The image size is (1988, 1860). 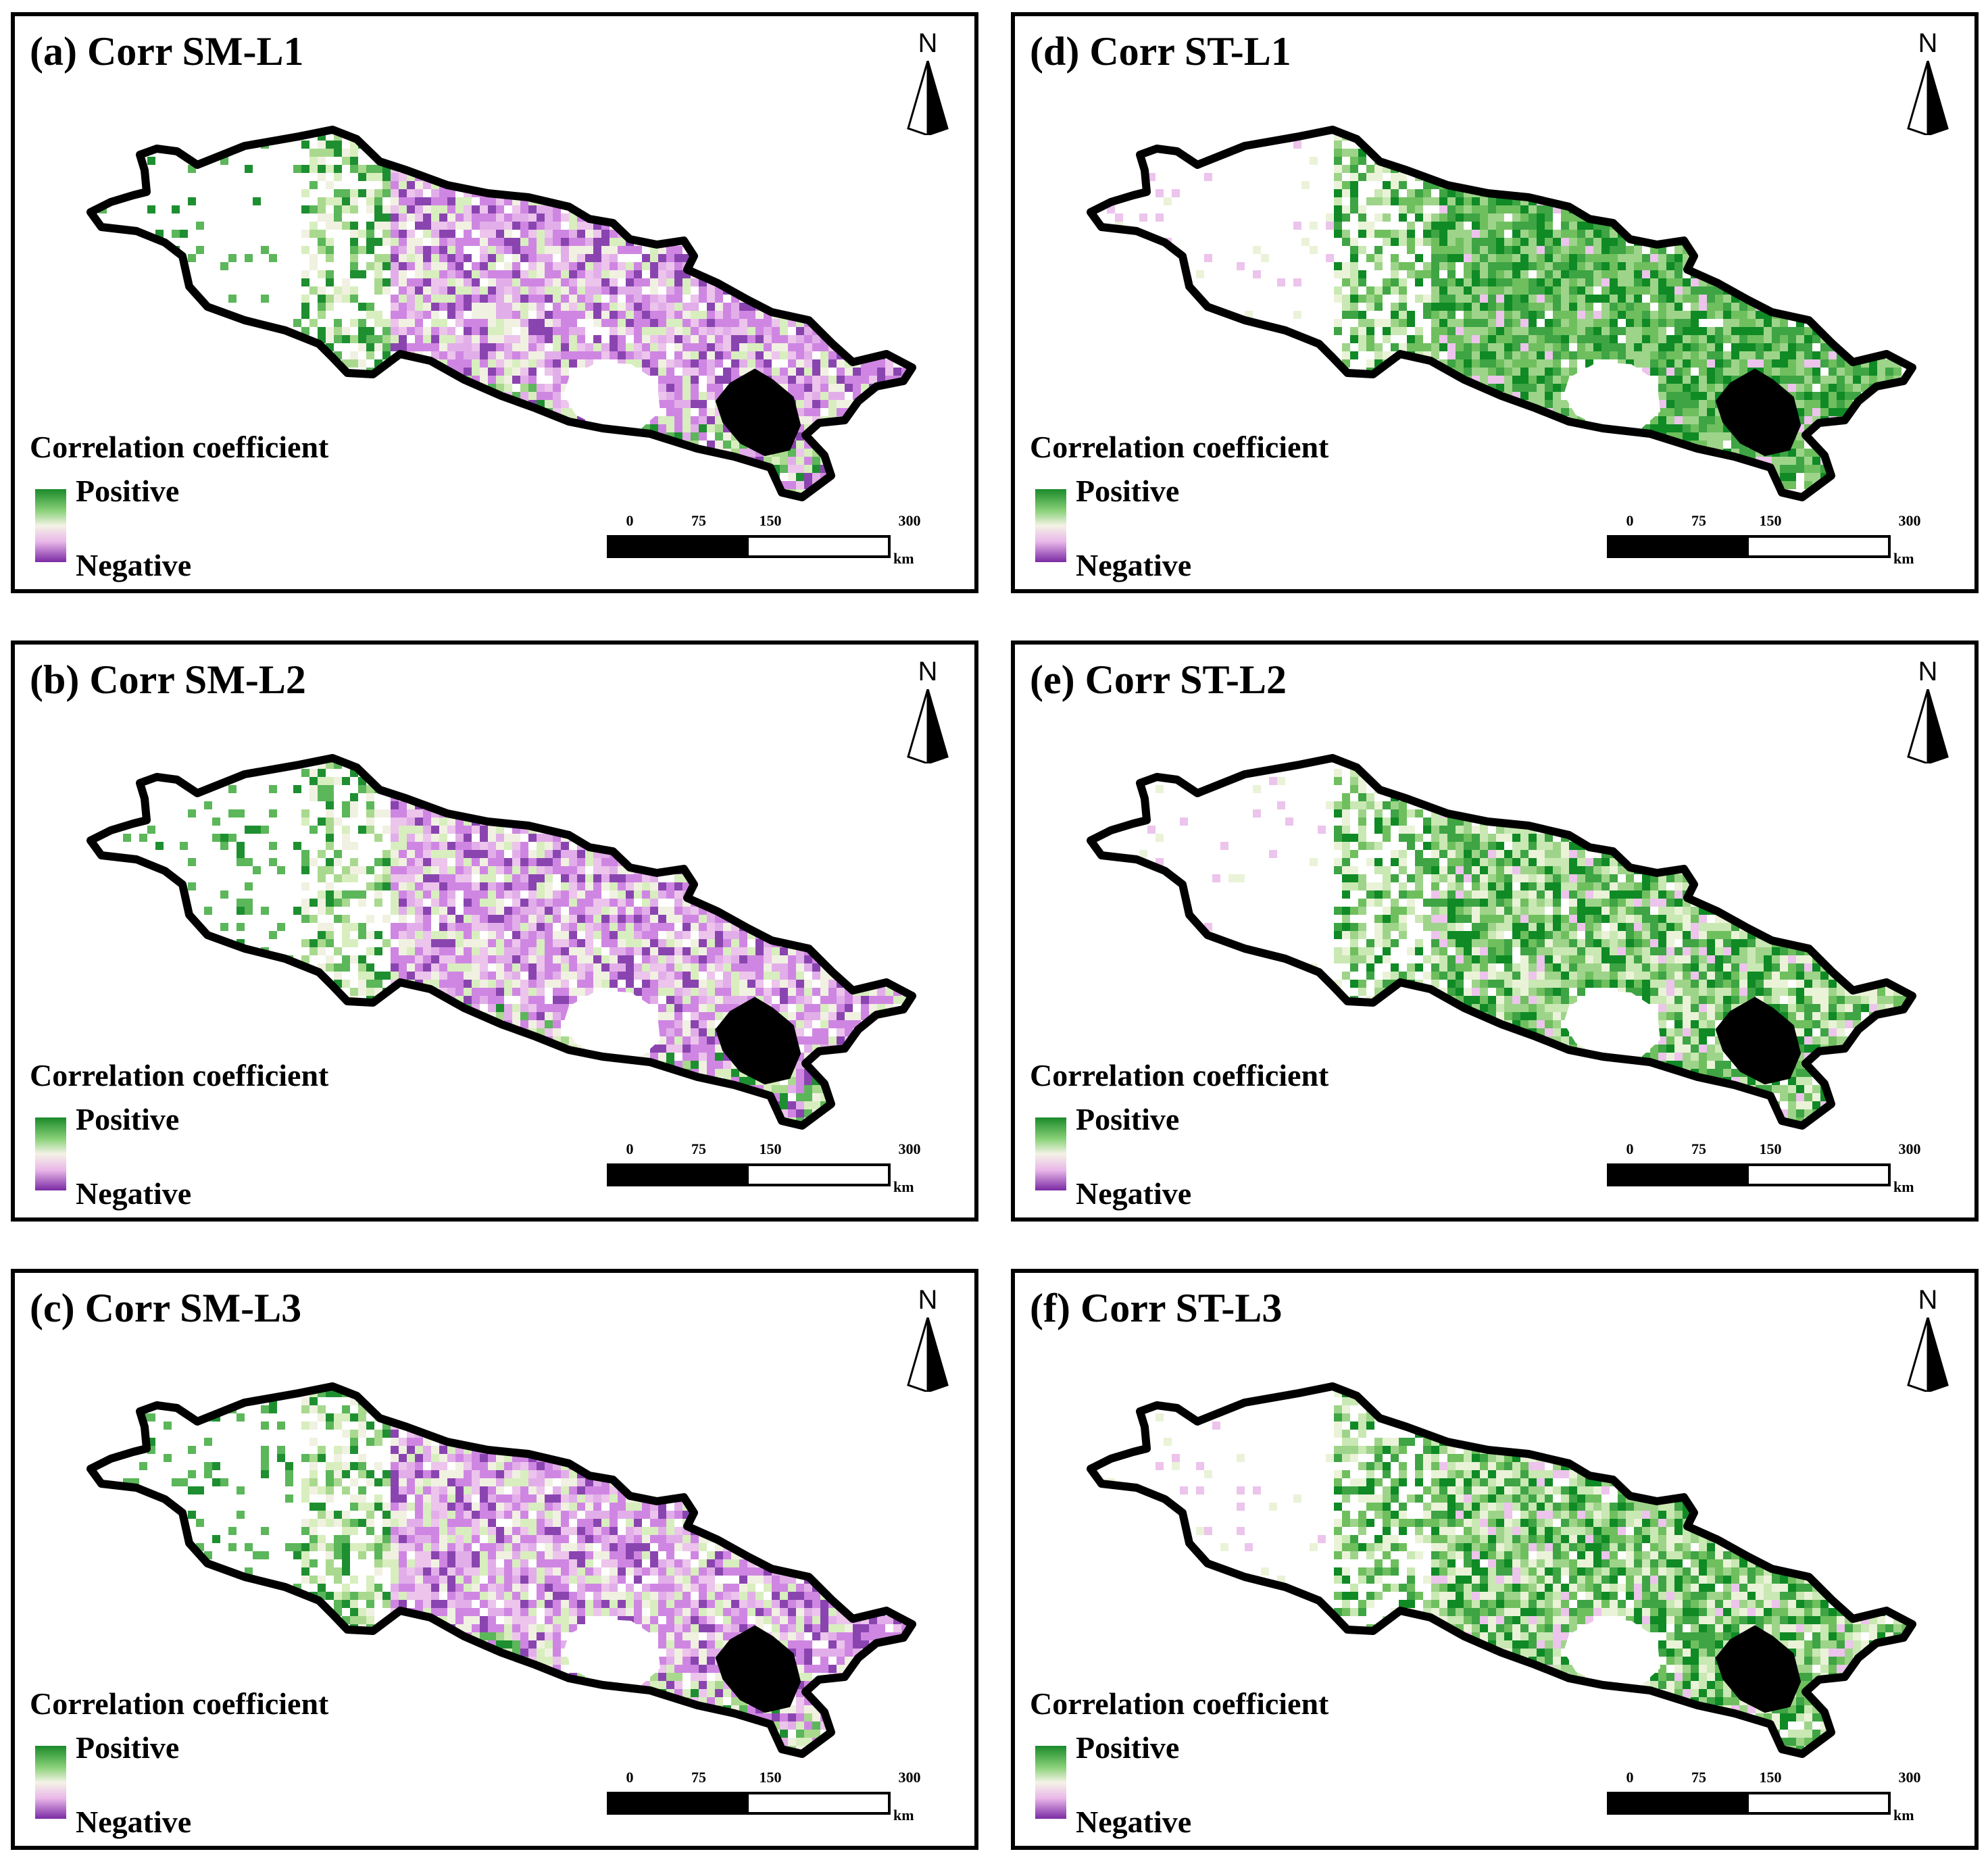 I want to click on panel-title: (e) Corr ST-L2, so click(x=1158, y=679).